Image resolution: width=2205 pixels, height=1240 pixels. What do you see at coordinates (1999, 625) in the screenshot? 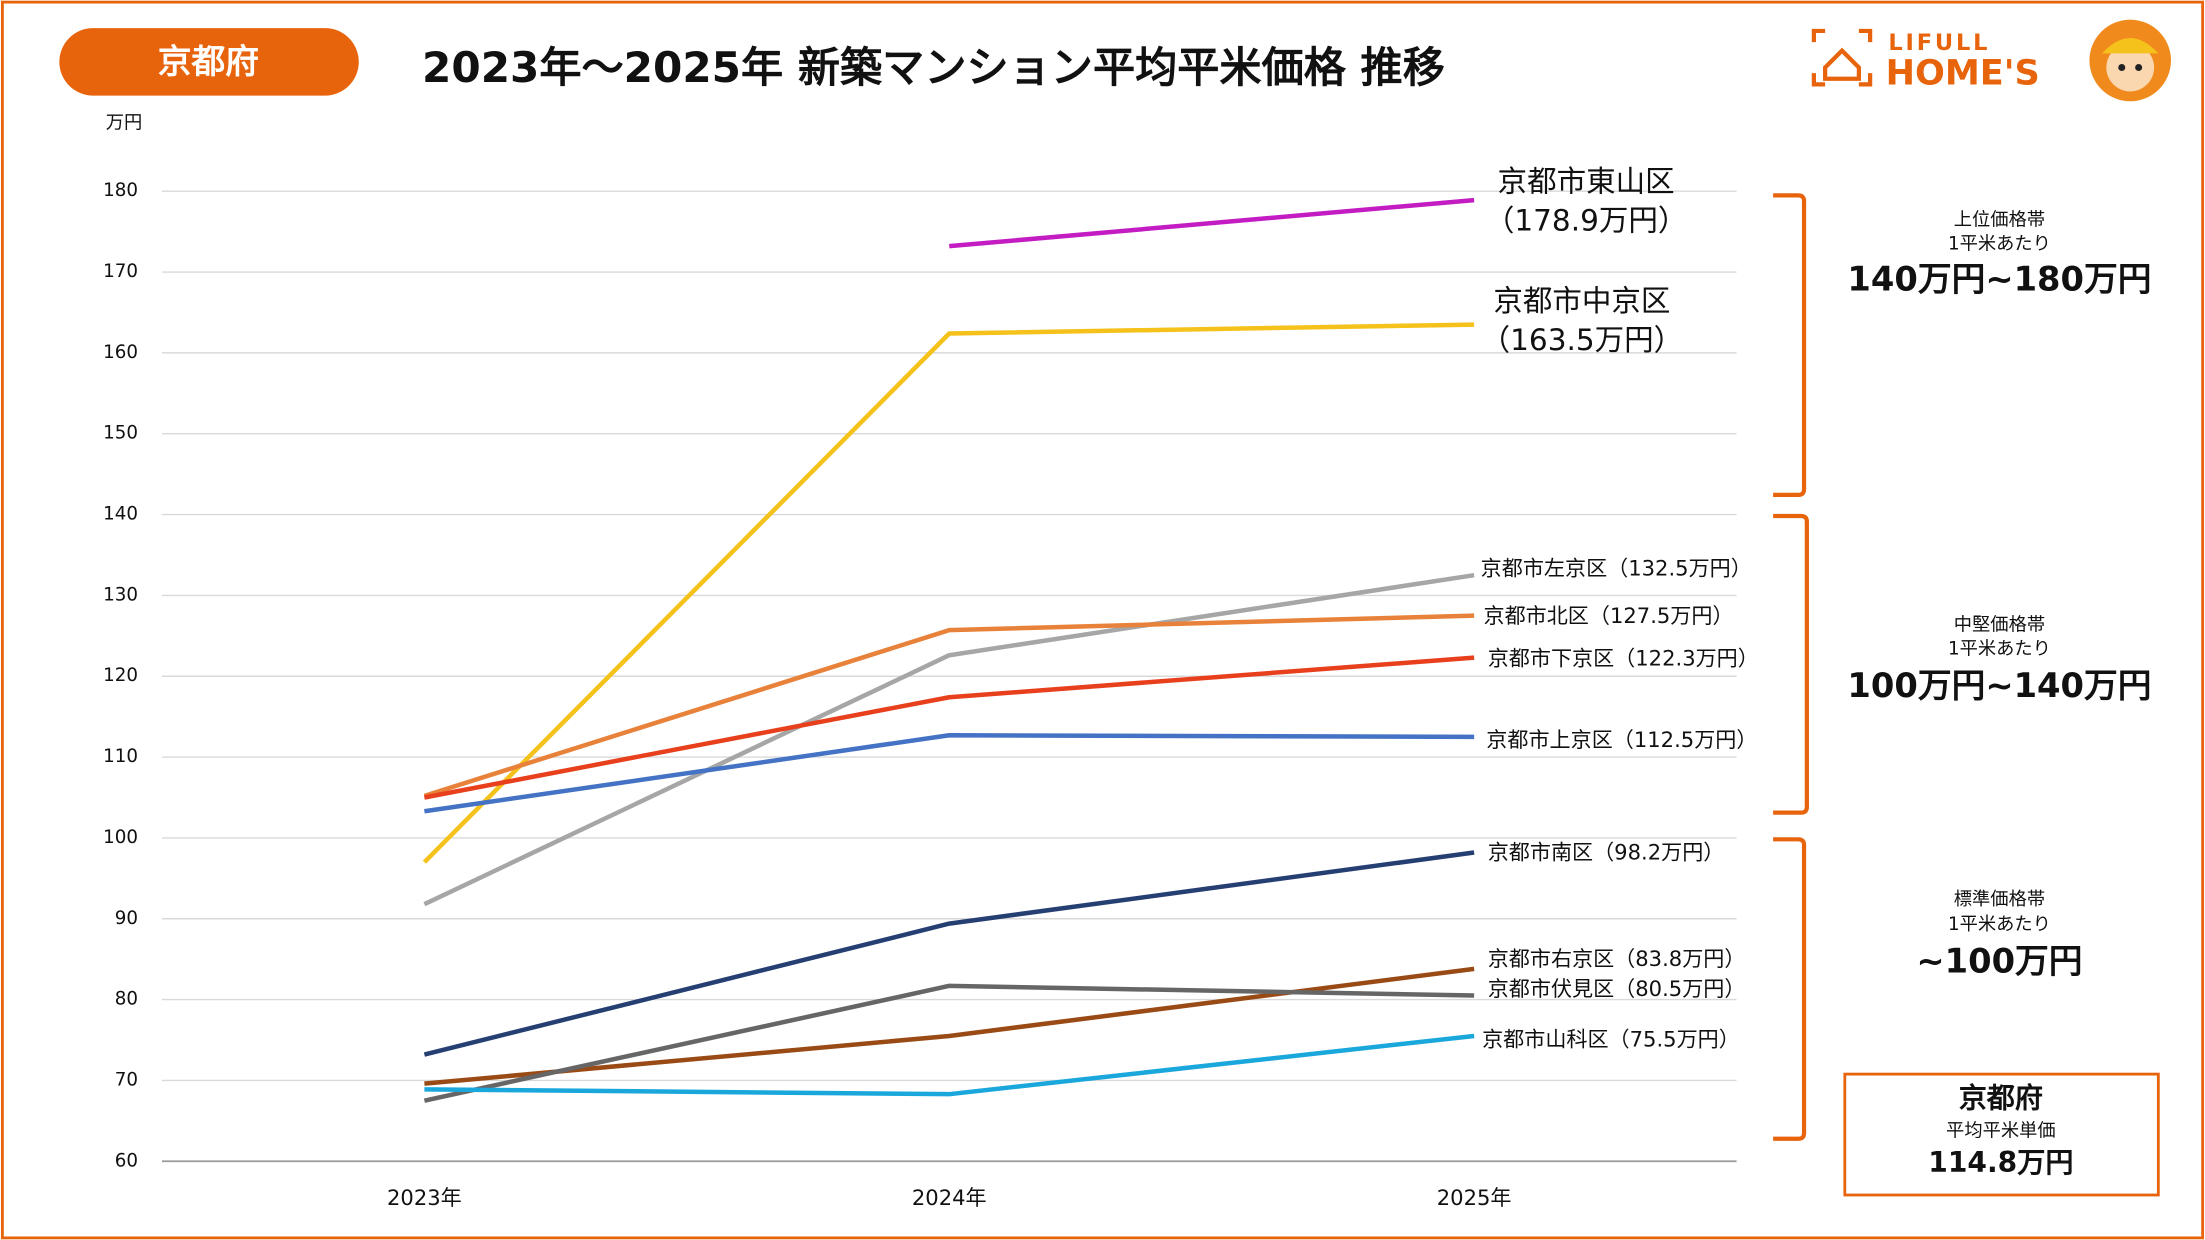
I see `band-name: 中堅価格帯` at bounding box center [1999, 625].